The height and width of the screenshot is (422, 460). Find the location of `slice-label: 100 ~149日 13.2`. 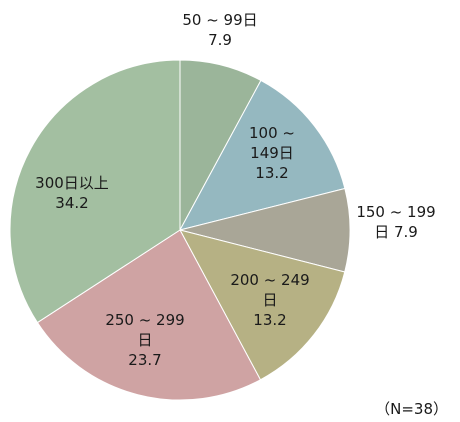

slice-label: 100 ~149日 13.2 is located at coordinates (272, 153).